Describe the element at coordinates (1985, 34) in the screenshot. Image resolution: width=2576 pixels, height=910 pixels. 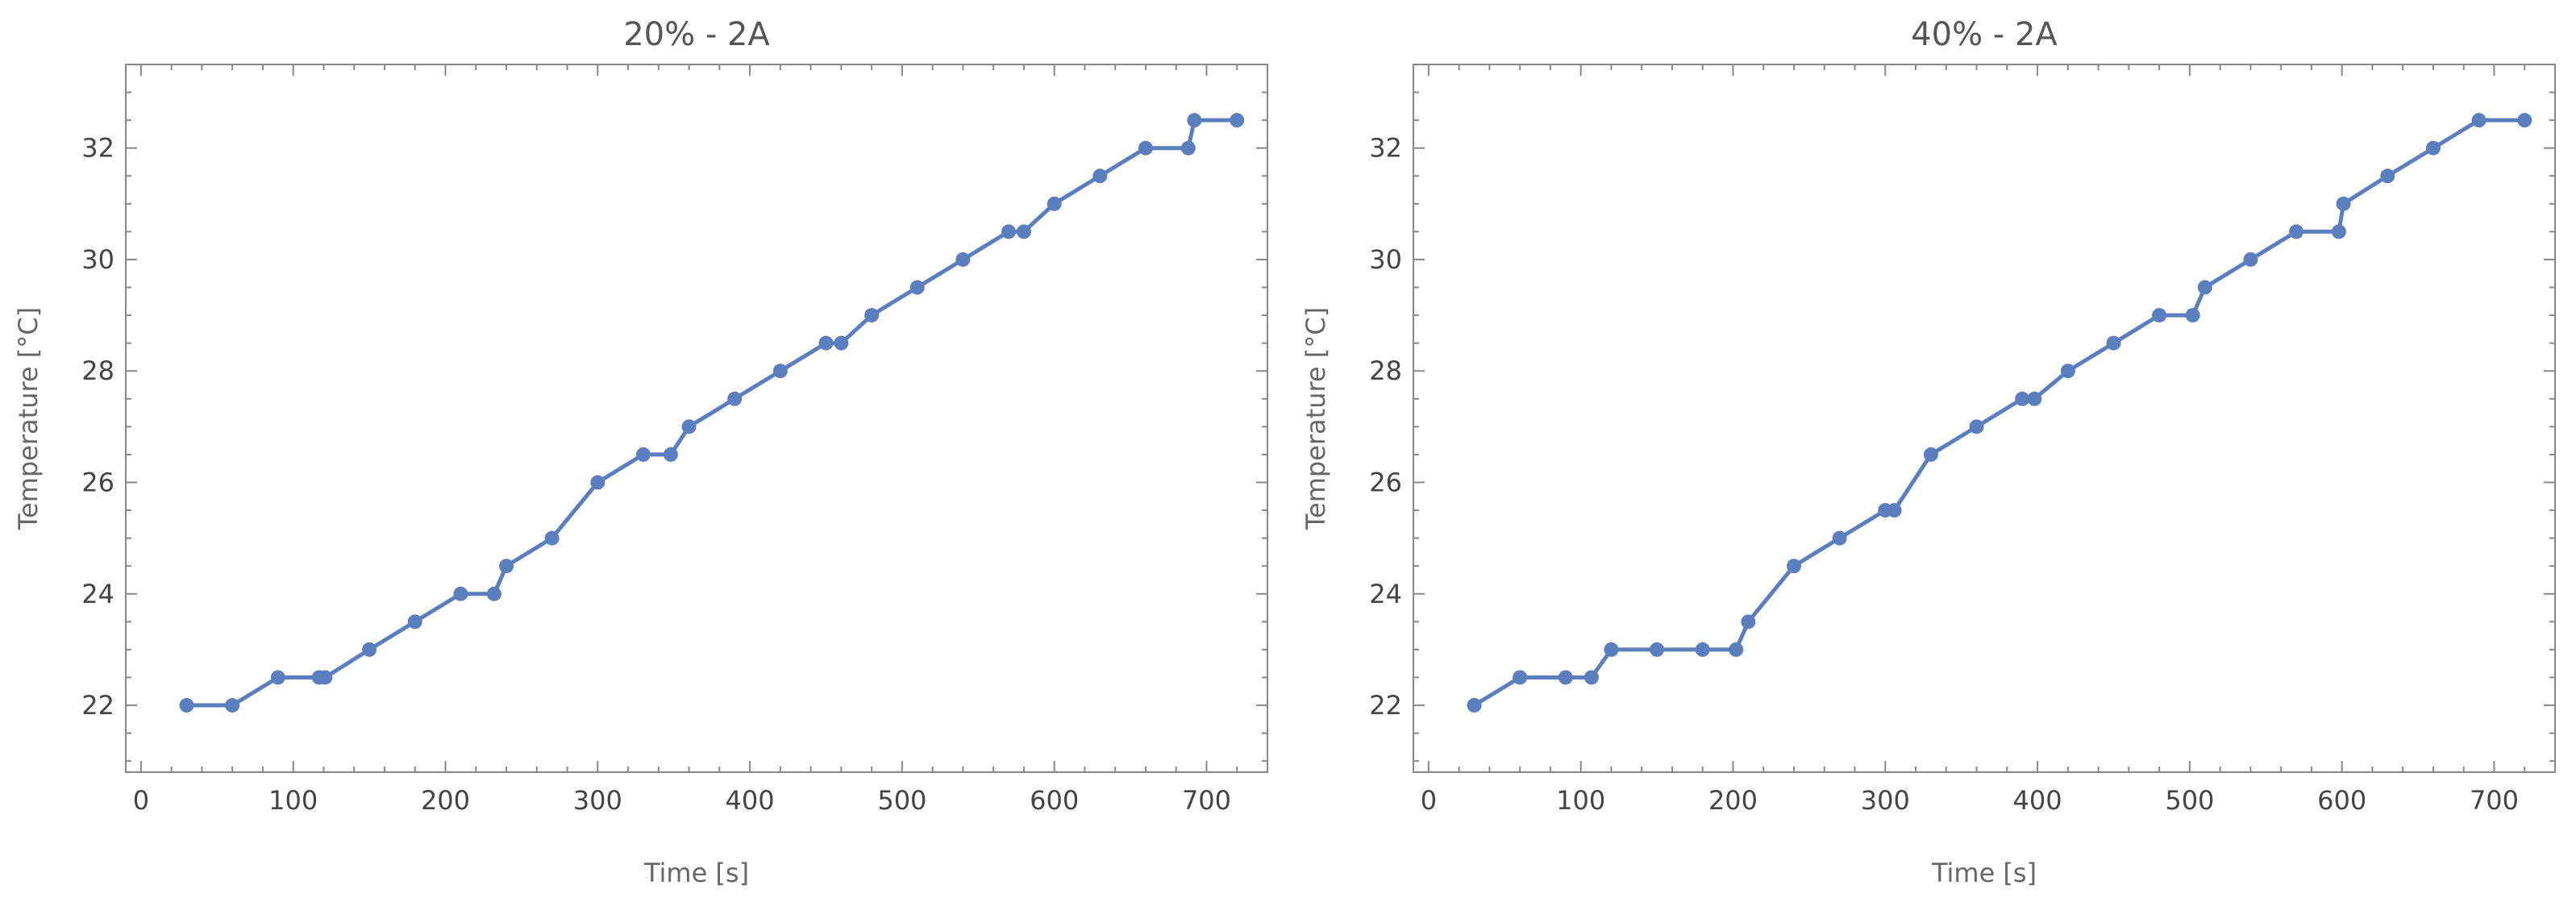
I see `chart-title: 40% - 2A` at that location.